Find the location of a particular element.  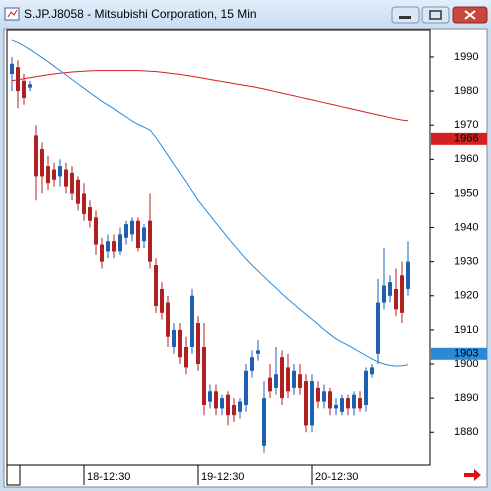

minimize-glyph is located at coordinates (405, 17).